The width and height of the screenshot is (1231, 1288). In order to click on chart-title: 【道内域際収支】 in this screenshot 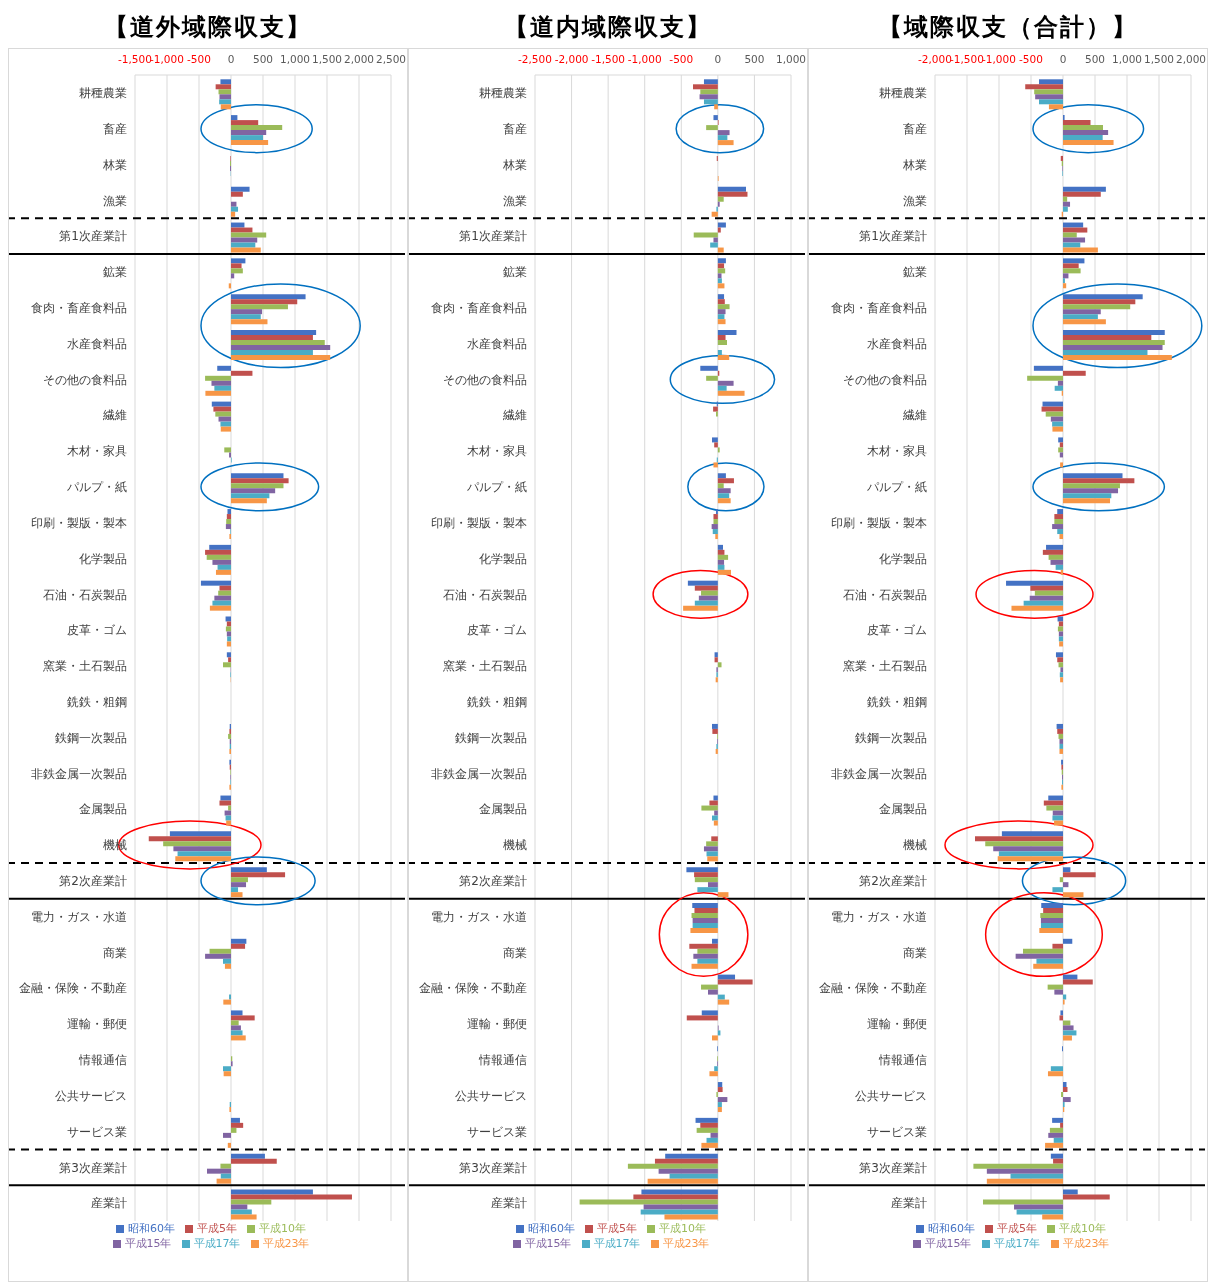, I will do `click(608, 27)`.